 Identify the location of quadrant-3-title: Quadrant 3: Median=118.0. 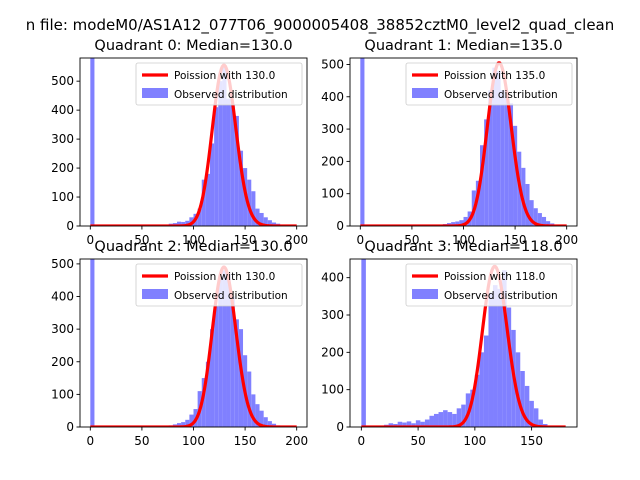
(463, 247).